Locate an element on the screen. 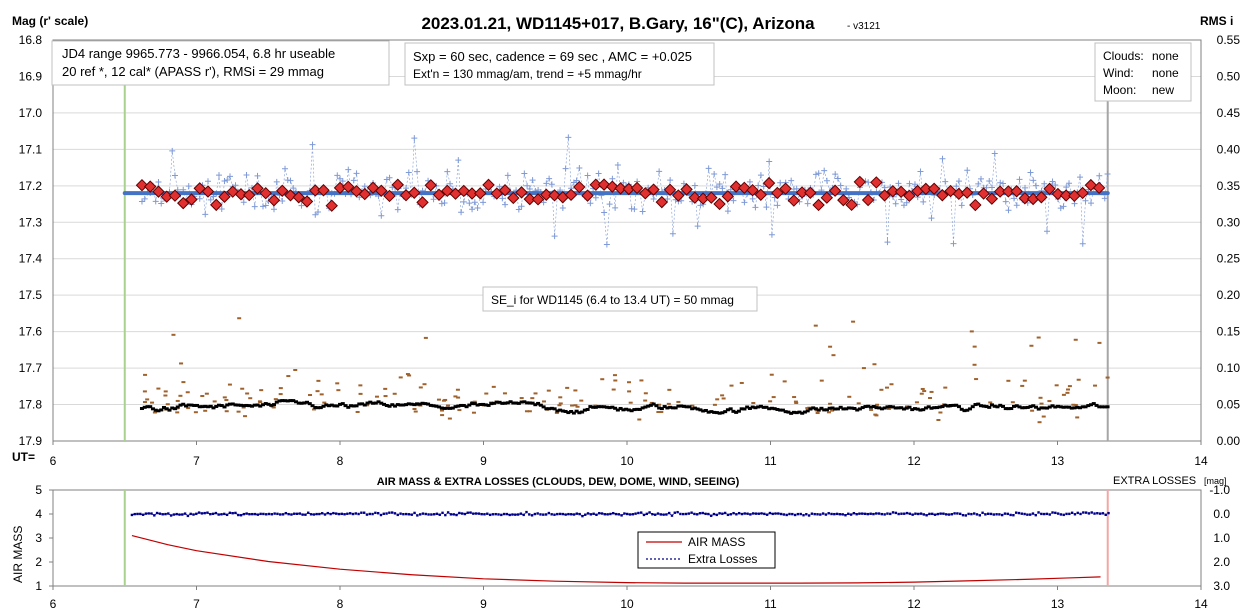 The width and height of the screenshot is (1250, 614). x-tick-label: 6 is located at coordinates (53, 461).